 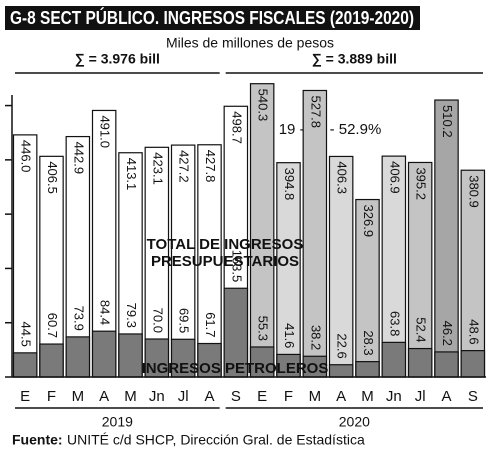 What do you see at coordinates (78, 318) in the screenshot?
I see `petroleum-value-label: 73.9` at bounding box center [78, 318].